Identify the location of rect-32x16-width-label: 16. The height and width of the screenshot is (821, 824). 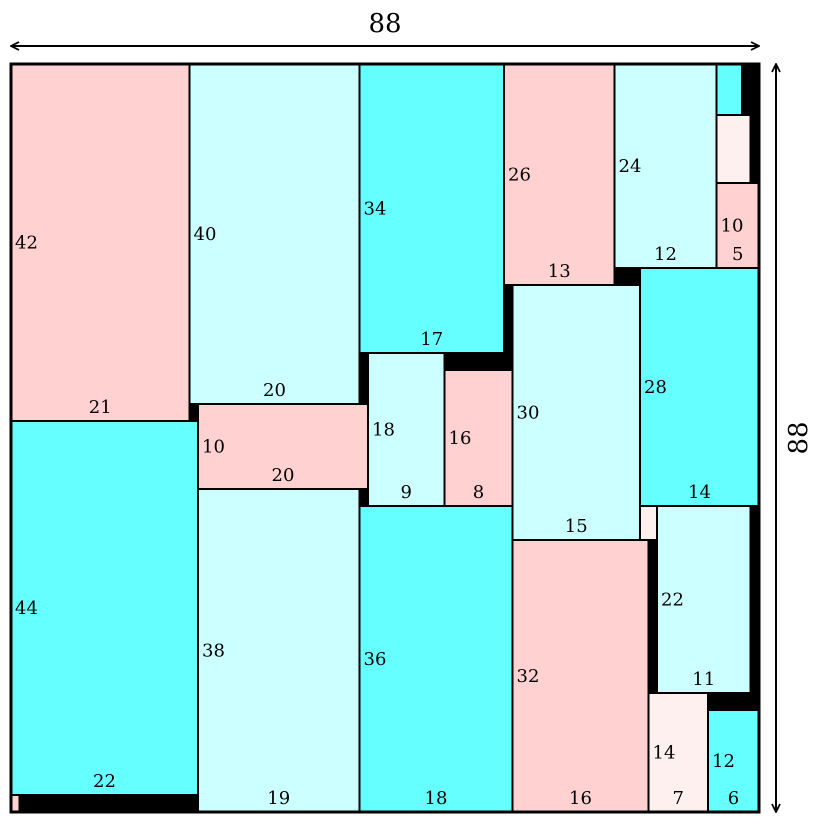
(580, 798).